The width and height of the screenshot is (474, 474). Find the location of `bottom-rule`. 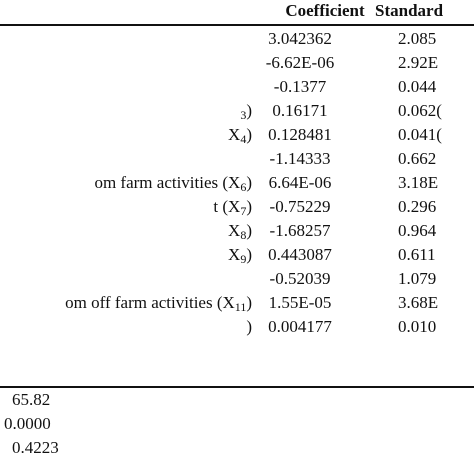

bottom-rule is located at coordinates (237, 387).